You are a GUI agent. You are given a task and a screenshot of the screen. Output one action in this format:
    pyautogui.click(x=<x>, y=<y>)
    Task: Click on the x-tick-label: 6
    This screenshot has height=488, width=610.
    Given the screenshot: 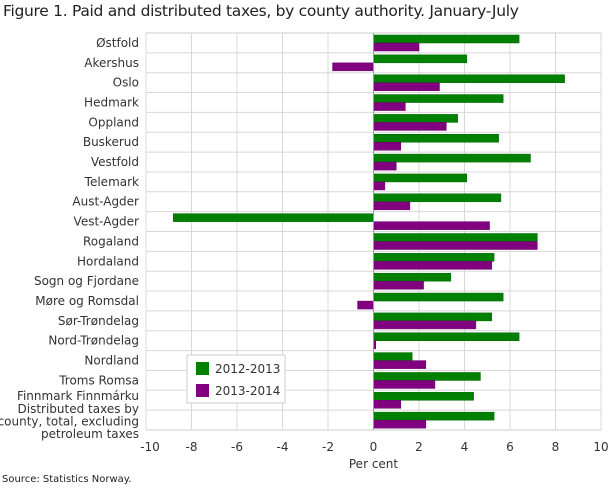 What is the action you would take?
    pyautogui.click(x=510, y=447)
    